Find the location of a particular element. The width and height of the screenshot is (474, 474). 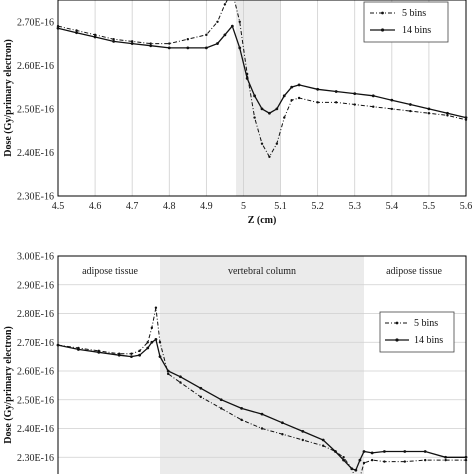

top-x-axis-label: Z (cm) is located at coordinates (262, 220).